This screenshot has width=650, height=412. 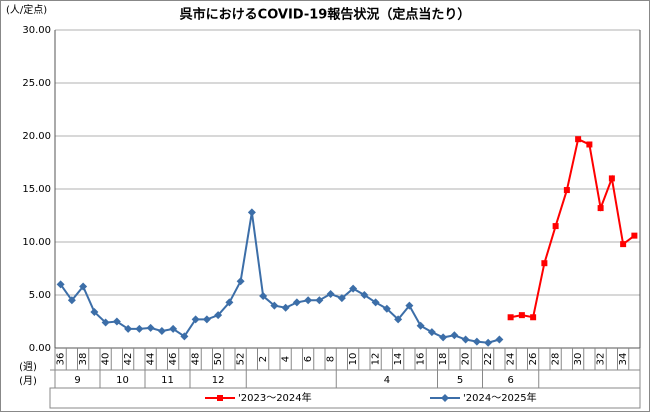 I want to click on legend-label: '2024～2025年, so click(x=500, y=397).